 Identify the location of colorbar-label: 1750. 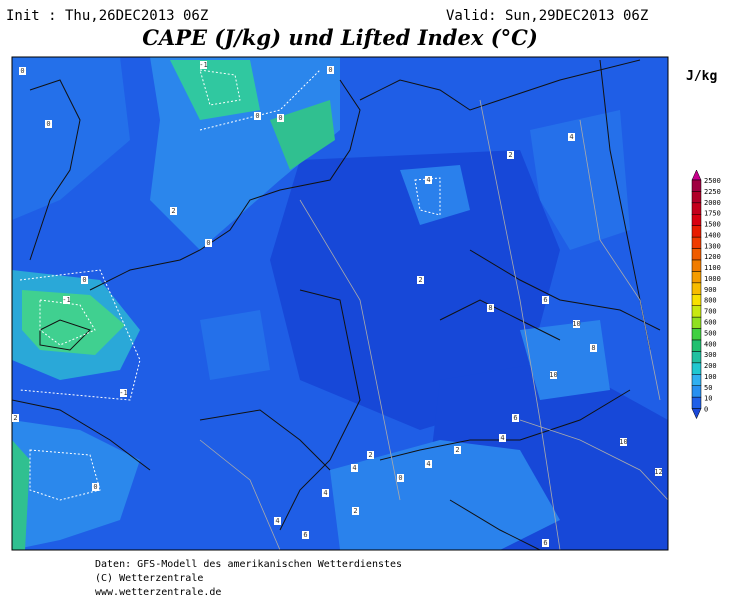
(712, 214).